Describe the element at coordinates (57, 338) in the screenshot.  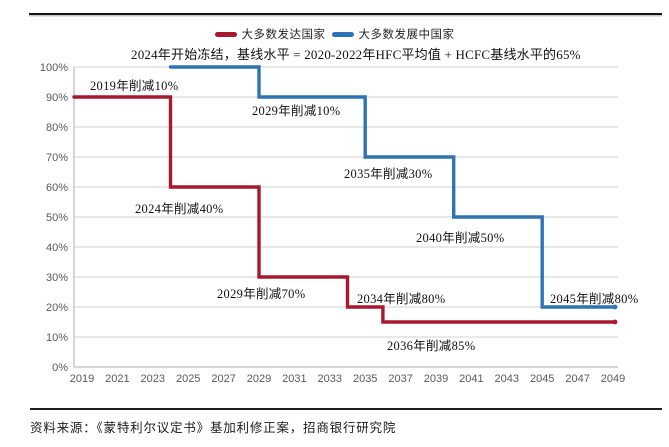
I see `y-tick-label: 10%` at that location.